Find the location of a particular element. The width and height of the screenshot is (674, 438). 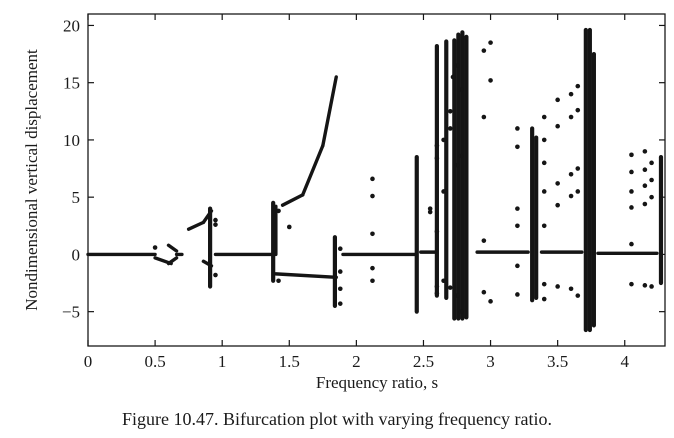

y-tick-label: 0 is located at coordinates (76, 254).